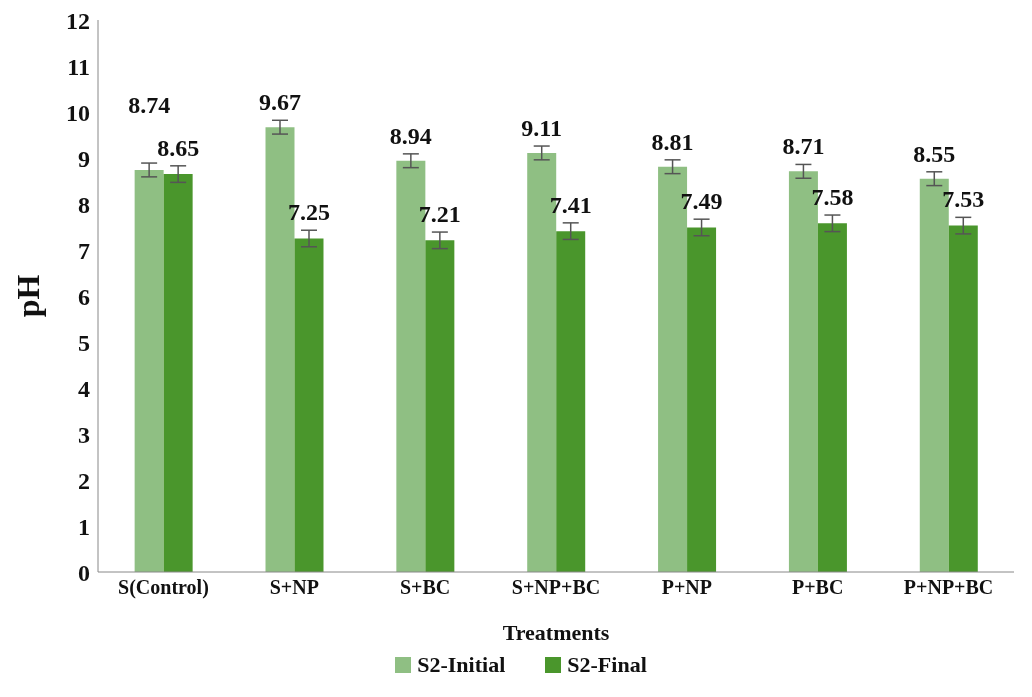  What do you see at coordinates (570, 204) in the screenshot?
I see `data-label: 7.41` at bounding box center [570, 204].